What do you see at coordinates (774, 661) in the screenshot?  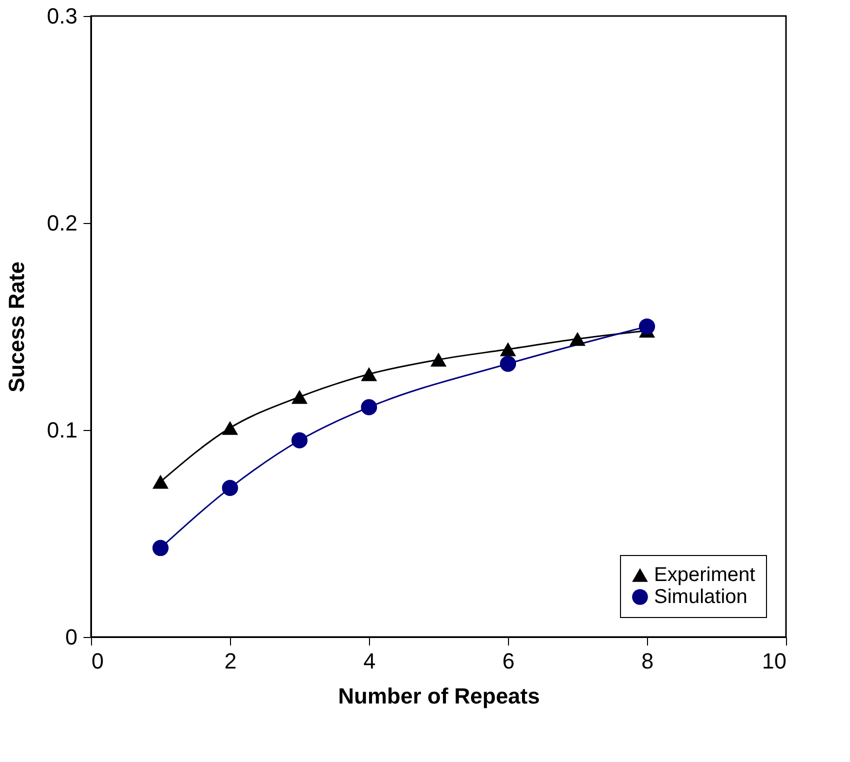 I see `x-tick-label: 10` at bounding box center [774, 661].